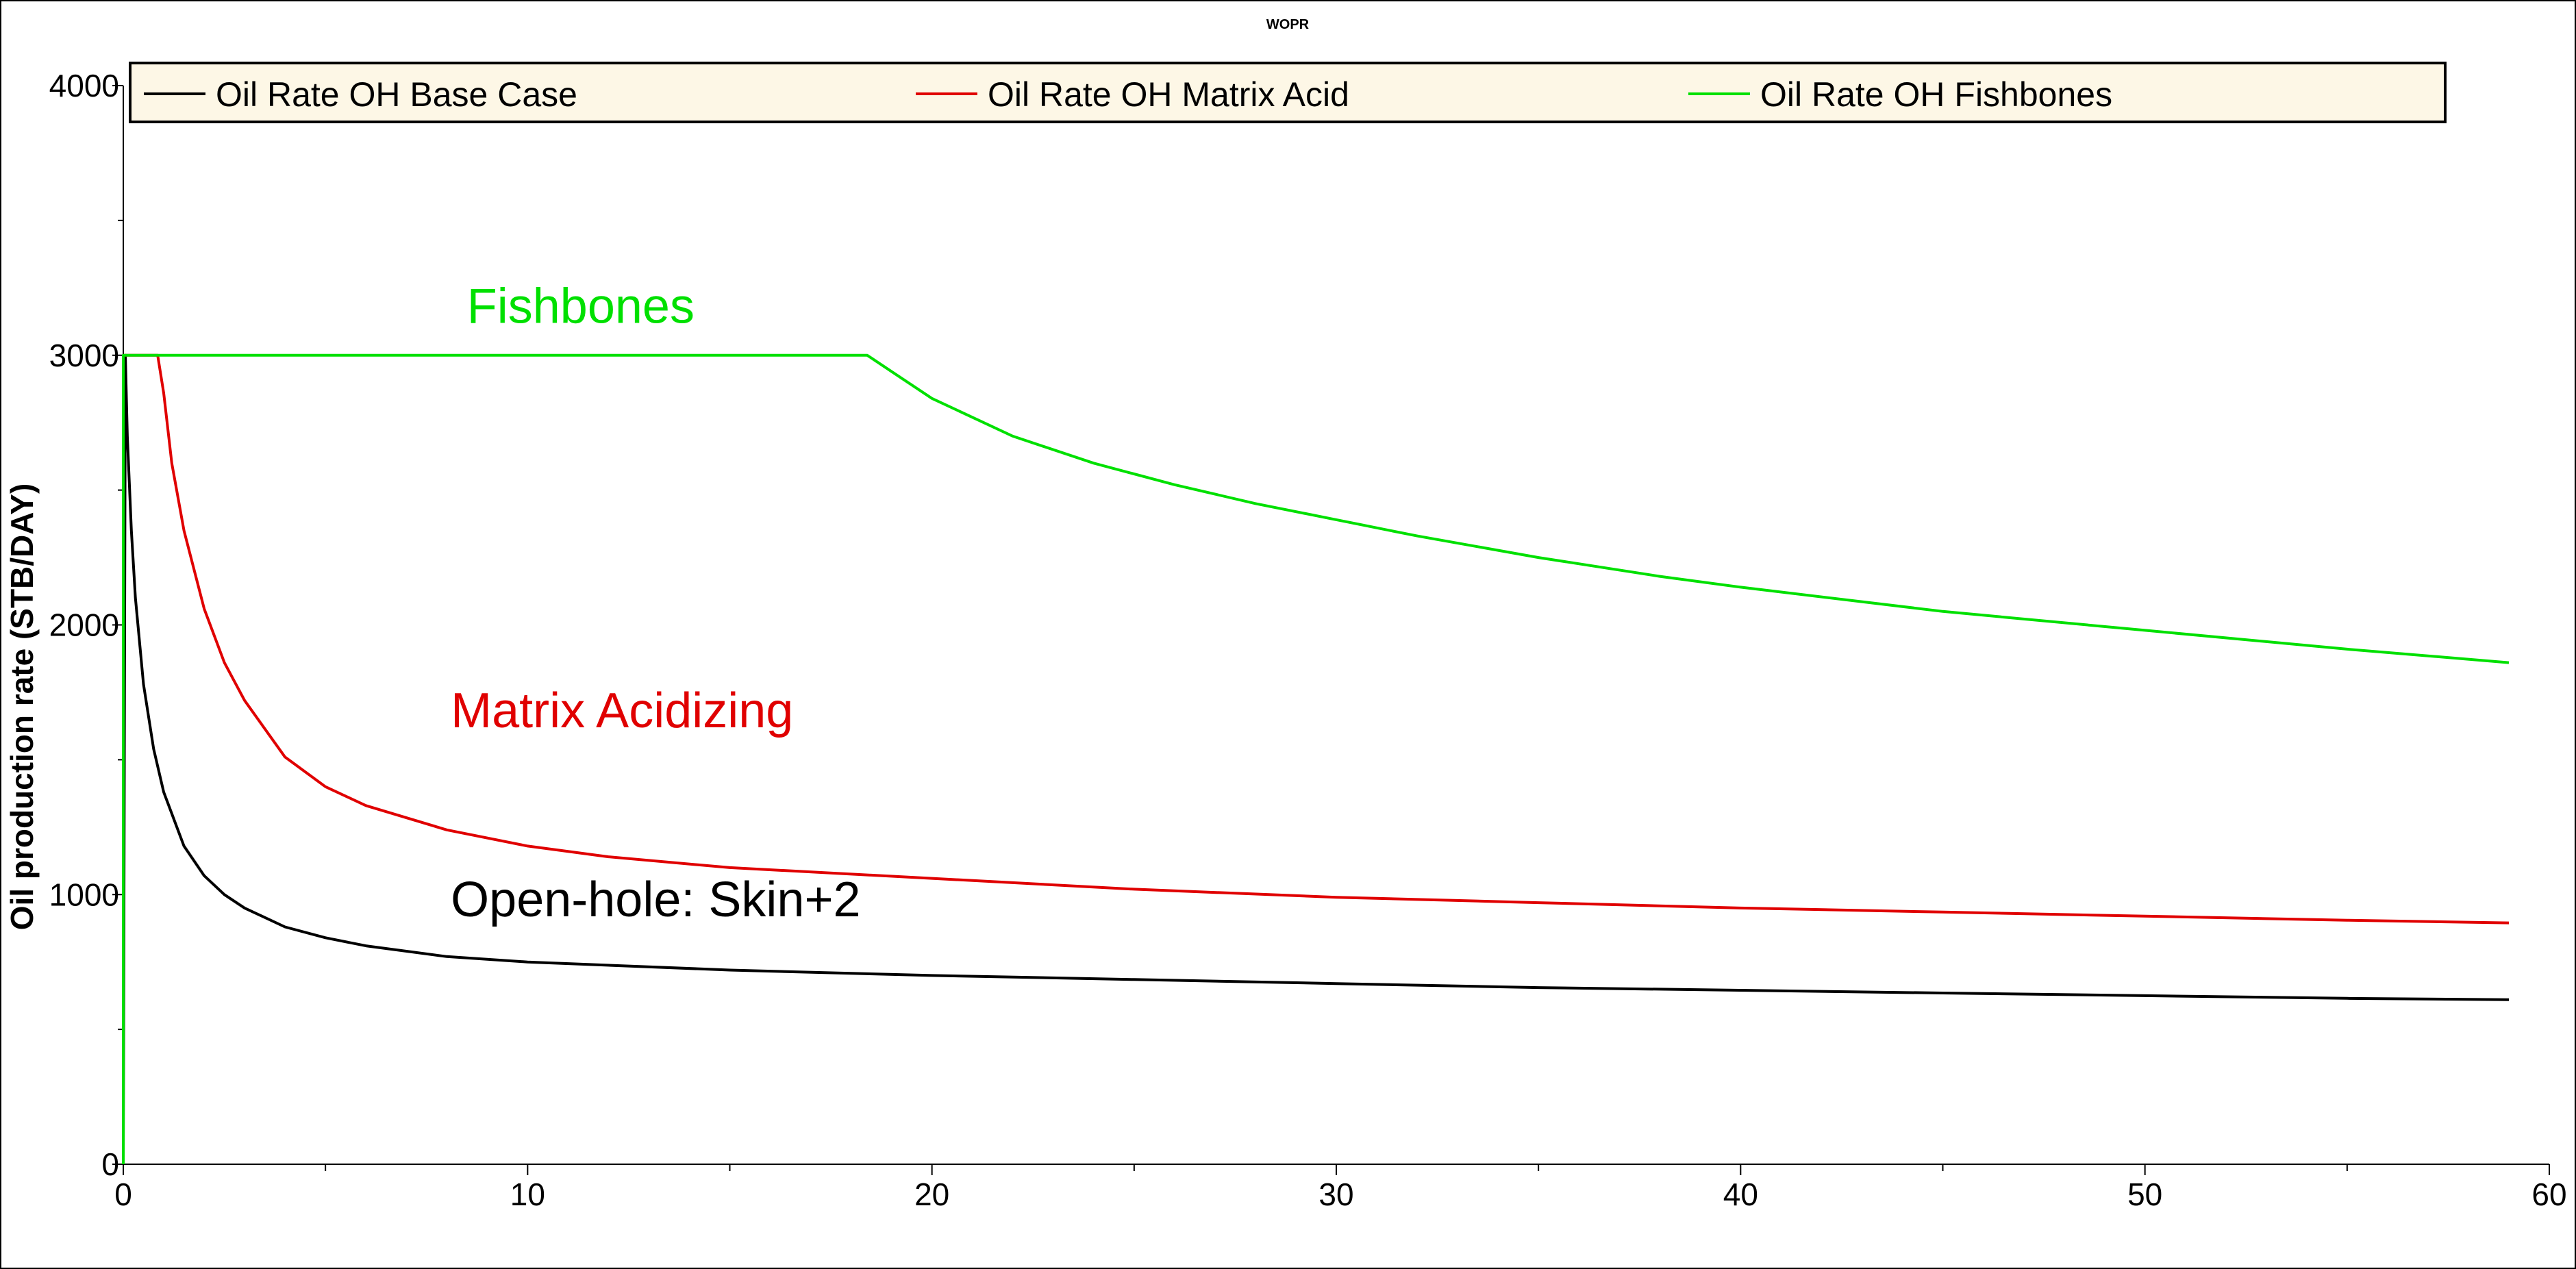 This screenshot has height=1269, width=2576. What do you see at coordinates (622, 710) in the screenshot?
I see `annotation-label-2: Matrix Acidizing` at bounding box center [622, 710].